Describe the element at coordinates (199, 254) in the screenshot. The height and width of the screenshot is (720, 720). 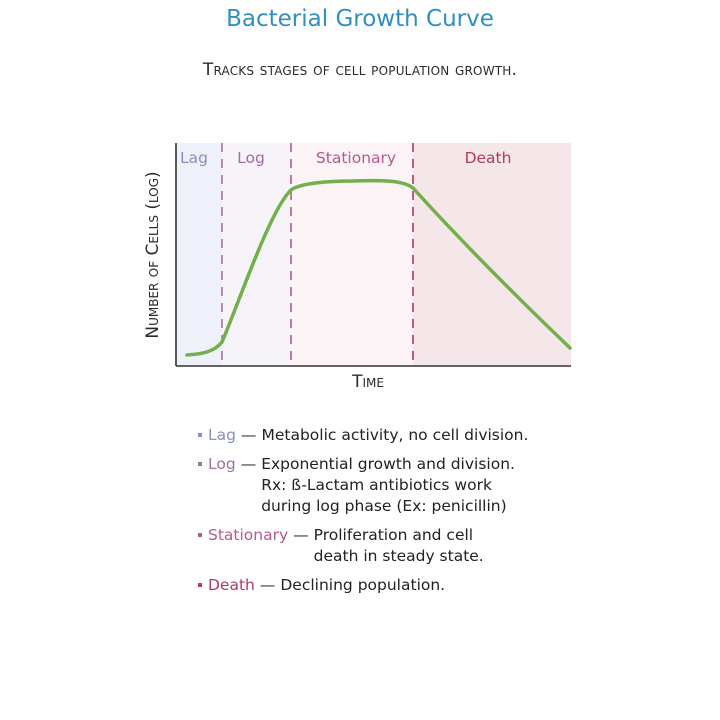
I see `phase-region-lag` at that location.